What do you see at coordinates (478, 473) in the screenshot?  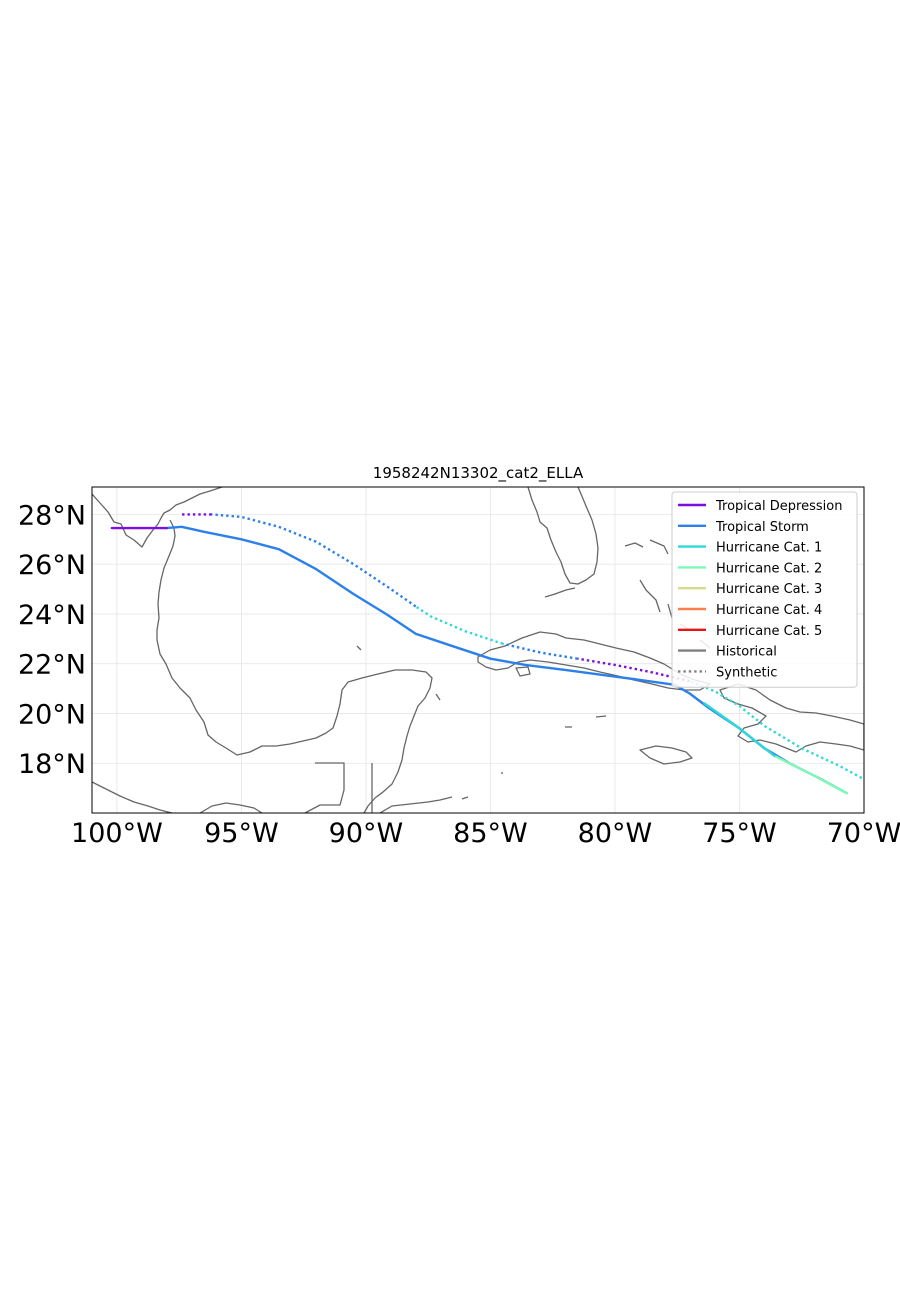 I see `chart-title: 1958242N13302_cat2_ELLA` at bounding box center [478, 473].